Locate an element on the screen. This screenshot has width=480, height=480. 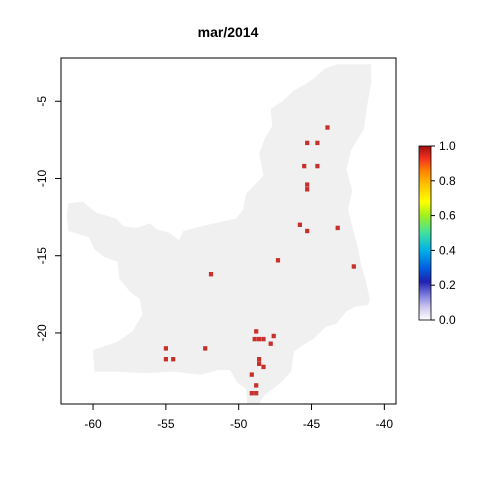
y-axis: -5 -10 -15 -20 is located at coordinates (48, 219).